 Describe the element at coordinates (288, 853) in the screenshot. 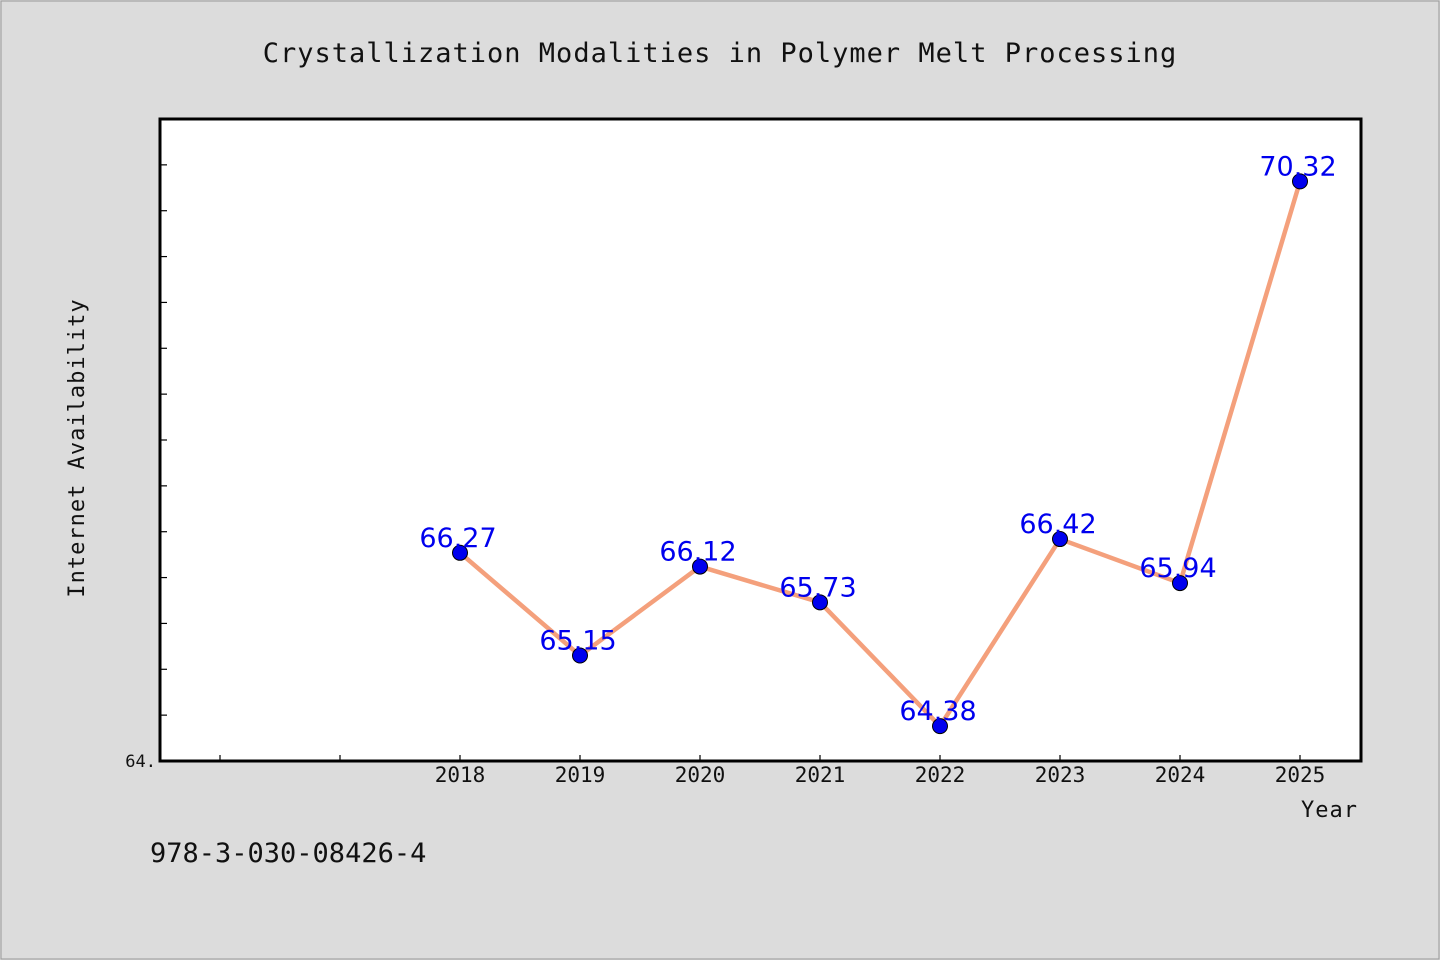

I see `footer-isbn: 978-3-030-08426-4` at that location.